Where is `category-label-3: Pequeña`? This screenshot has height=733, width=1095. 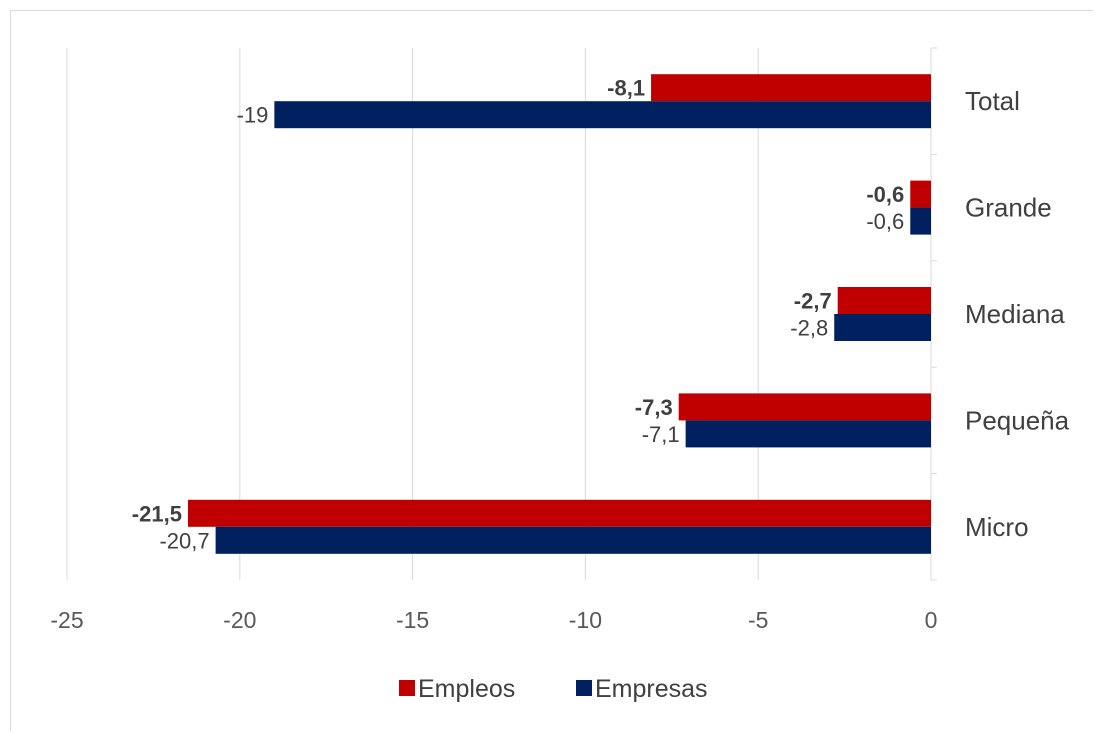 category-label-3: Pequeña is located at coordinates (1017, 420).